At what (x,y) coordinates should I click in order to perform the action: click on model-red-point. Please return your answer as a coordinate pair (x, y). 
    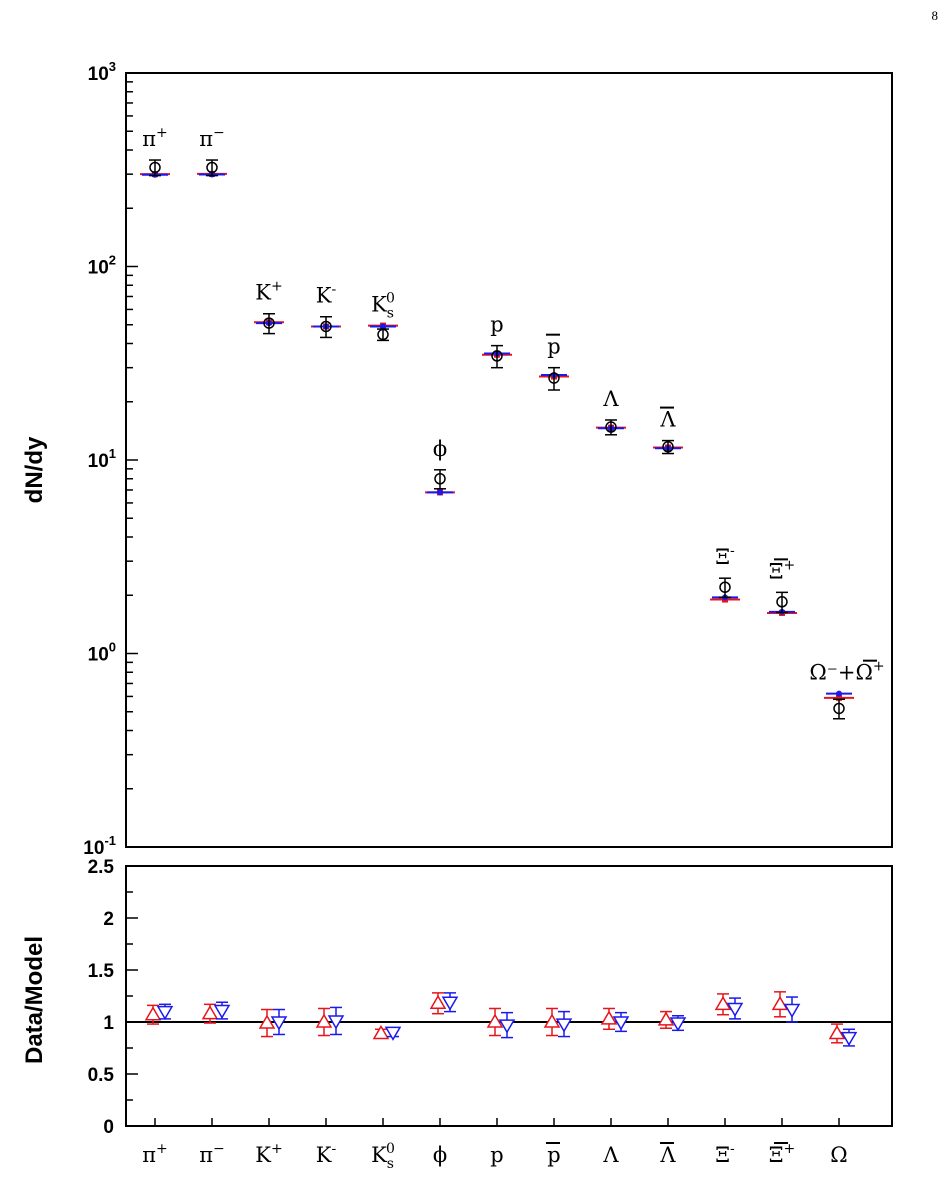
    Looking at the image, I should click on (839, 697).